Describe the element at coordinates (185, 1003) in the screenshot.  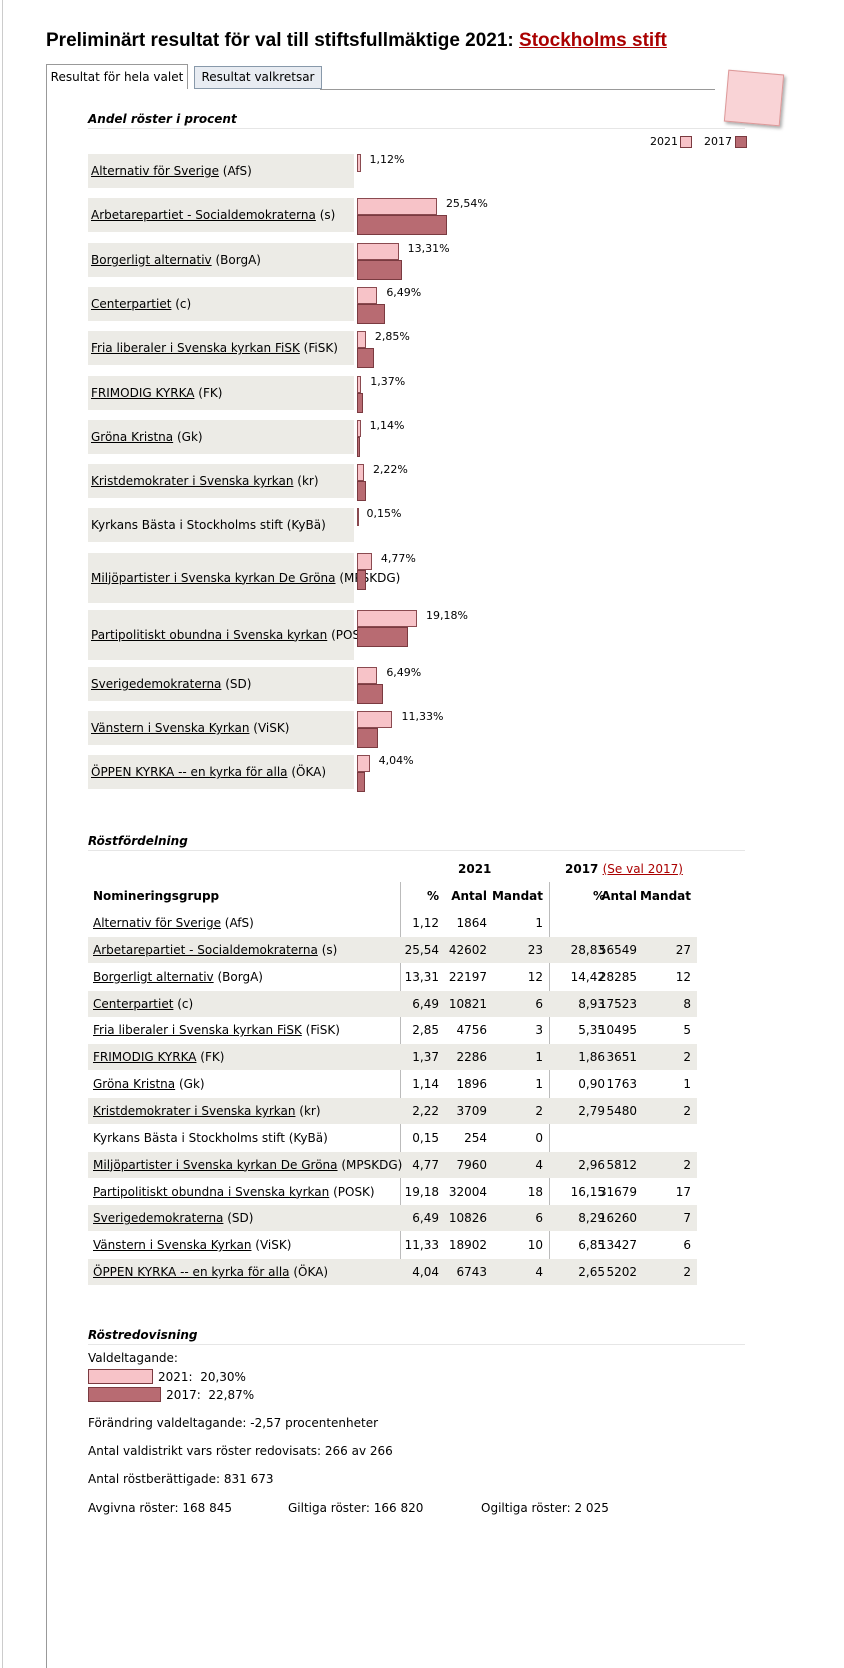
I see `party-abbr: (c)` at that location.